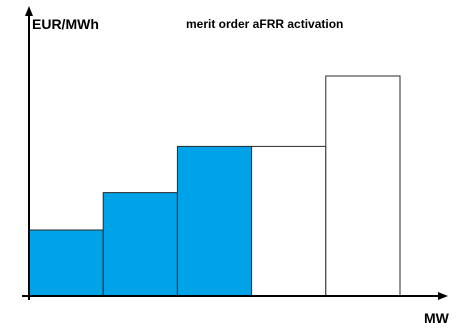 The width and height of the screenshot is (467, 329). What do you see at coordinates (140, 244) in the screenshot?
I see `bar-2-activated` at bounding box center [140, 244].